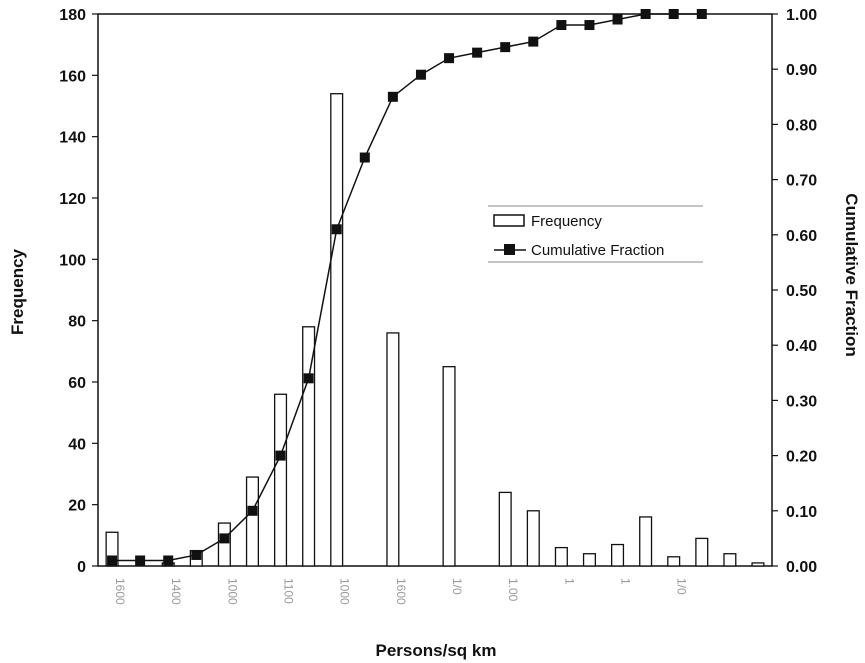  I want to click on right-tick-label: 0.90, so click(801, 70).